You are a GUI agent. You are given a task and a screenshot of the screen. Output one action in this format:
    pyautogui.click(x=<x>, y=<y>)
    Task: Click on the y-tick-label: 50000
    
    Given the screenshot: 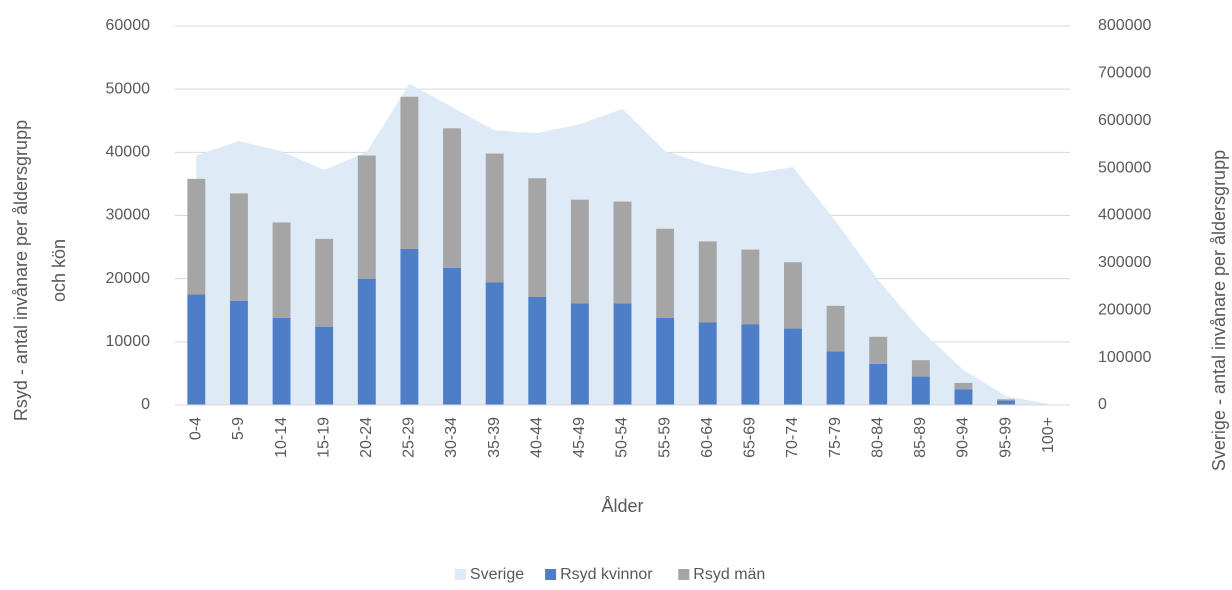 What is the action you would take?
    pyautogui.click(x=128, y=88)
    